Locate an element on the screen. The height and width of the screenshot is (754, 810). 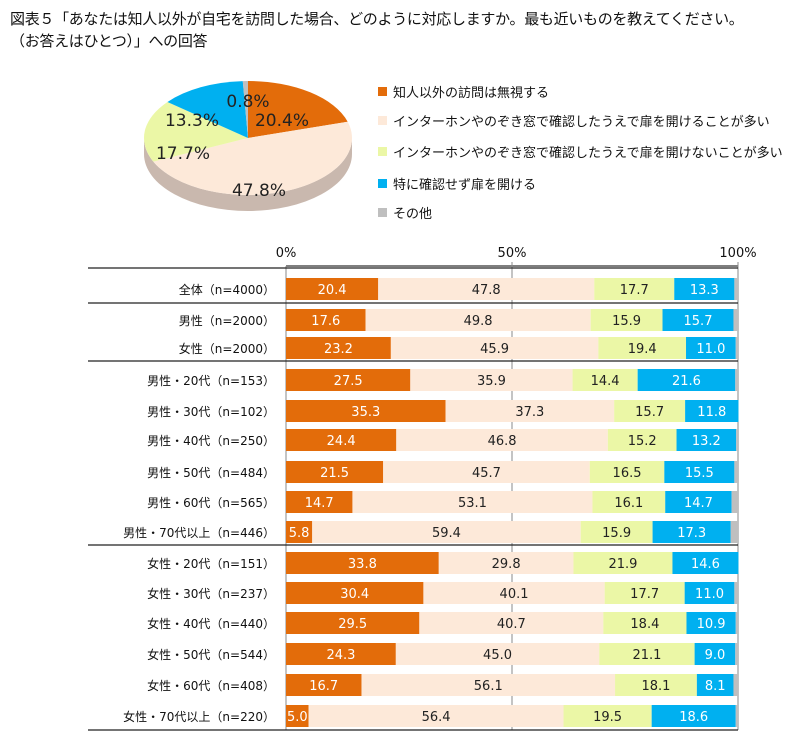
bar-data-label: 53.1 is located at coordinates (472, 503).